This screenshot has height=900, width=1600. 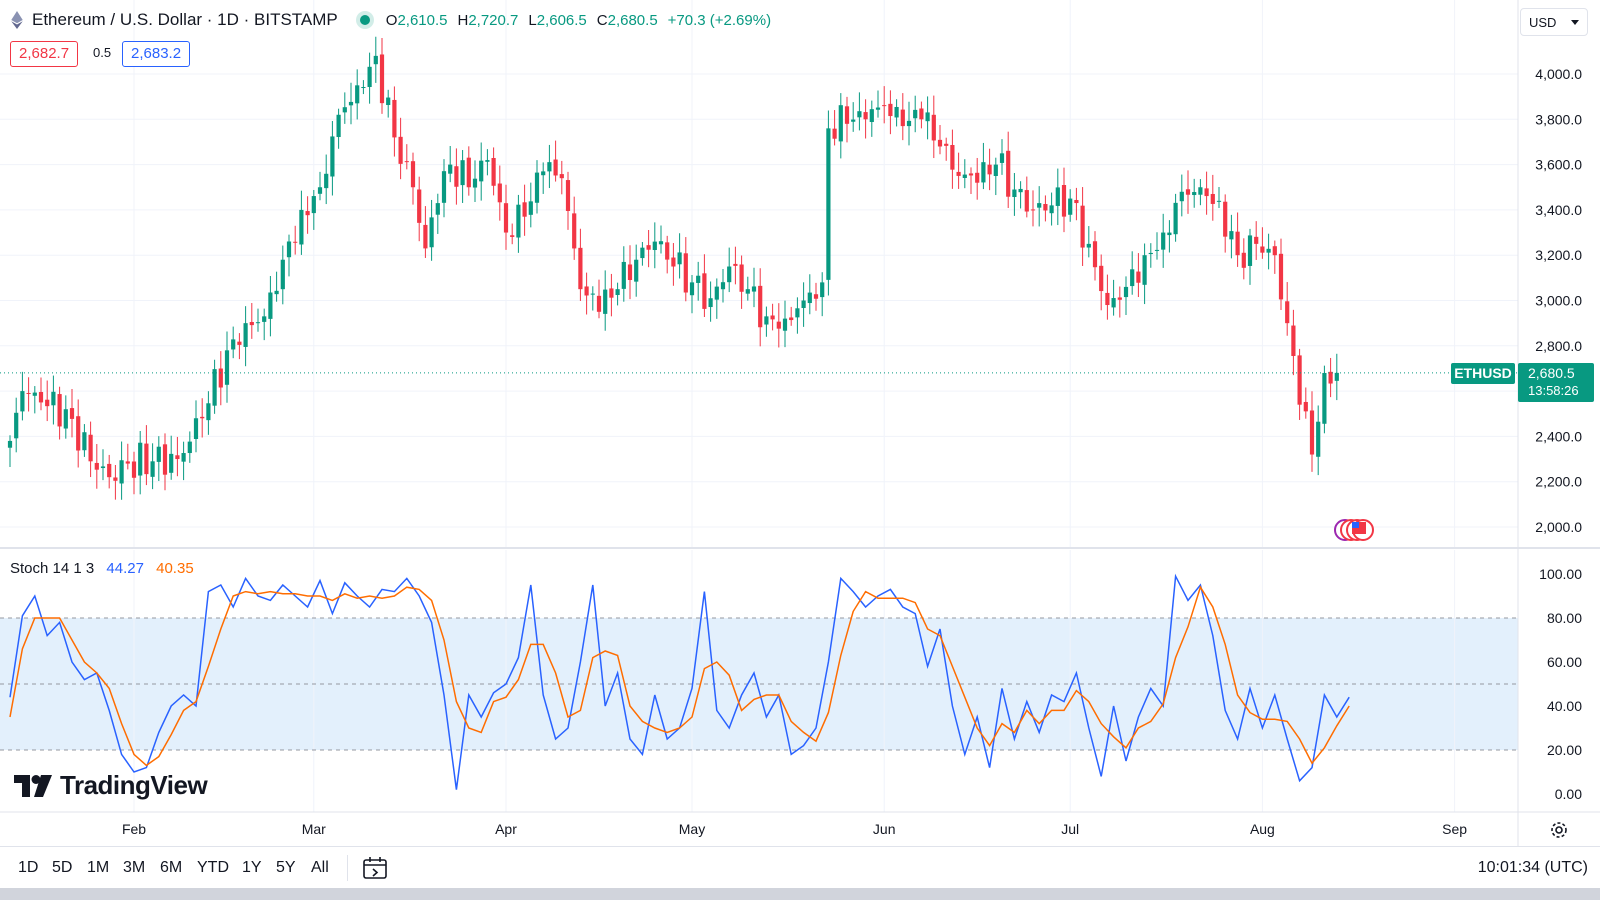 I want to click on tf-1d: 1D, so click(x=28, y=867).